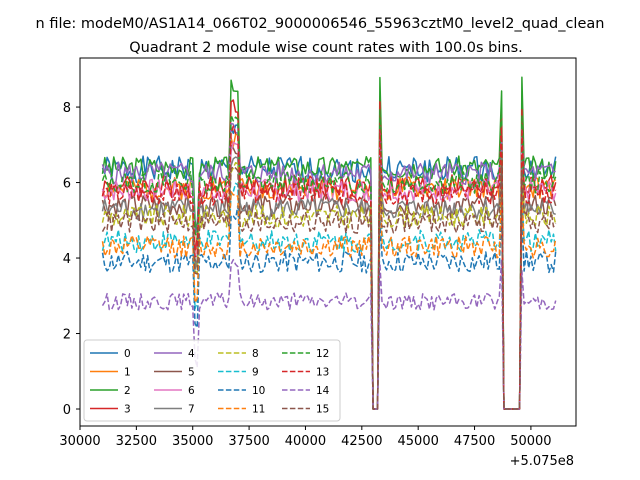 This screenshot has width=640, height=480. What do you see at coordinates (361, 441) in the screenshot?
I see `x-tick-label: 42500` at bounding box center [361, 441].